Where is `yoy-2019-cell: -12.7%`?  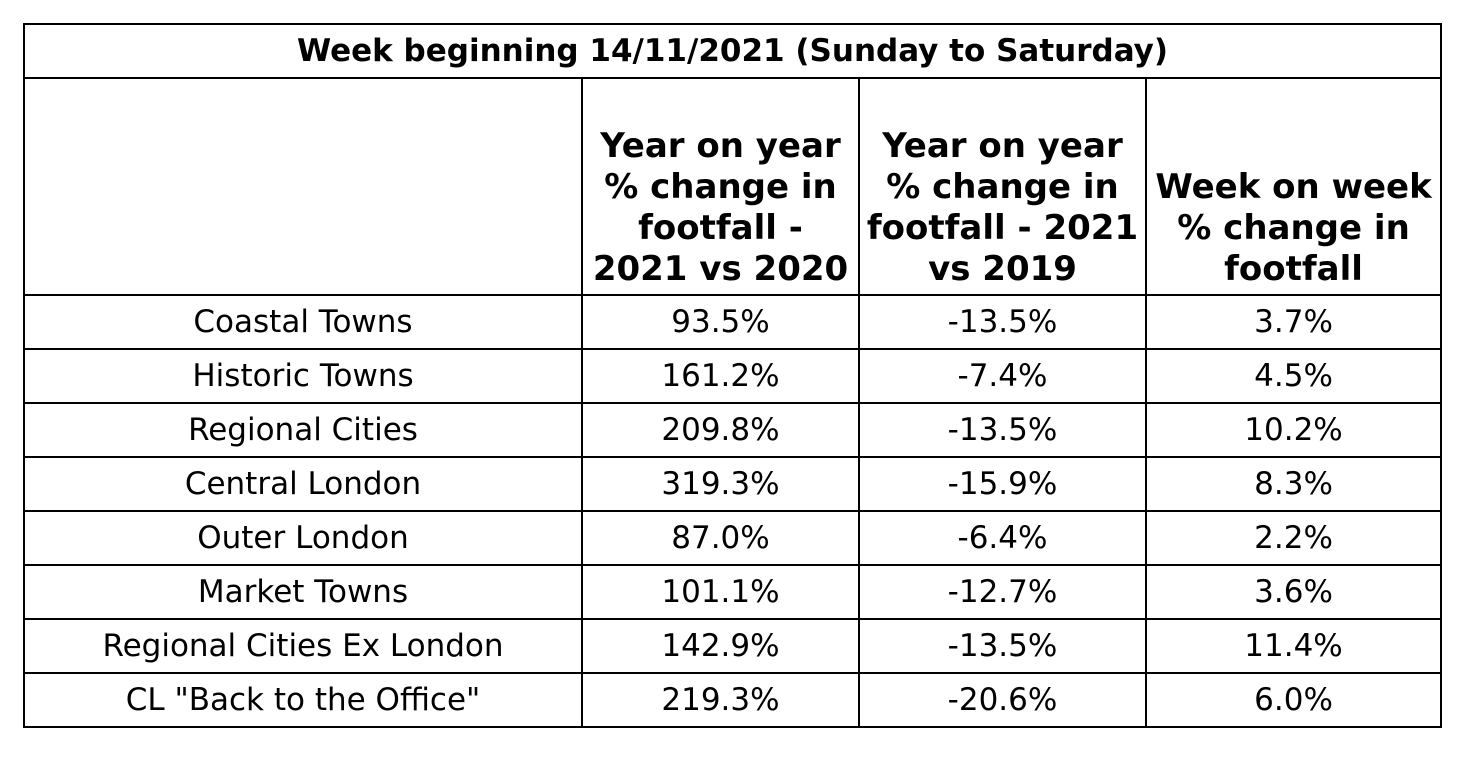
yoy-2019-cell: -12.7% is located at coordinates (1002, 592).